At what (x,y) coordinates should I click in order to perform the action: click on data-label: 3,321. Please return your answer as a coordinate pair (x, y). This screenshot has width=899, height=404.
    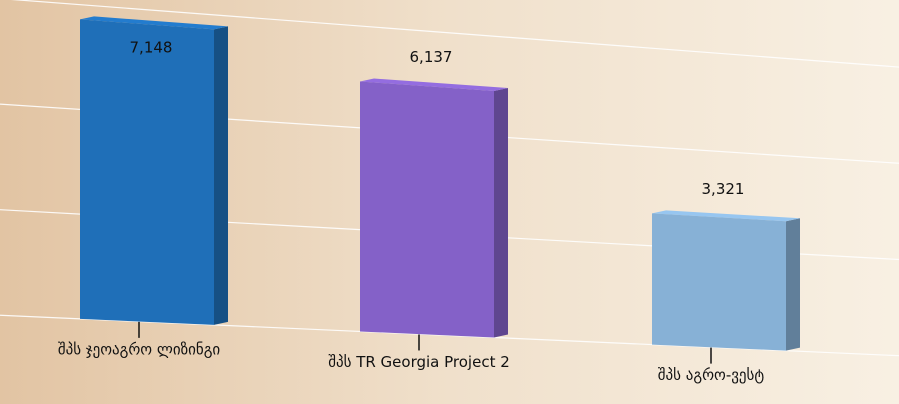
    Looking at the image, I should click on (723, 189).